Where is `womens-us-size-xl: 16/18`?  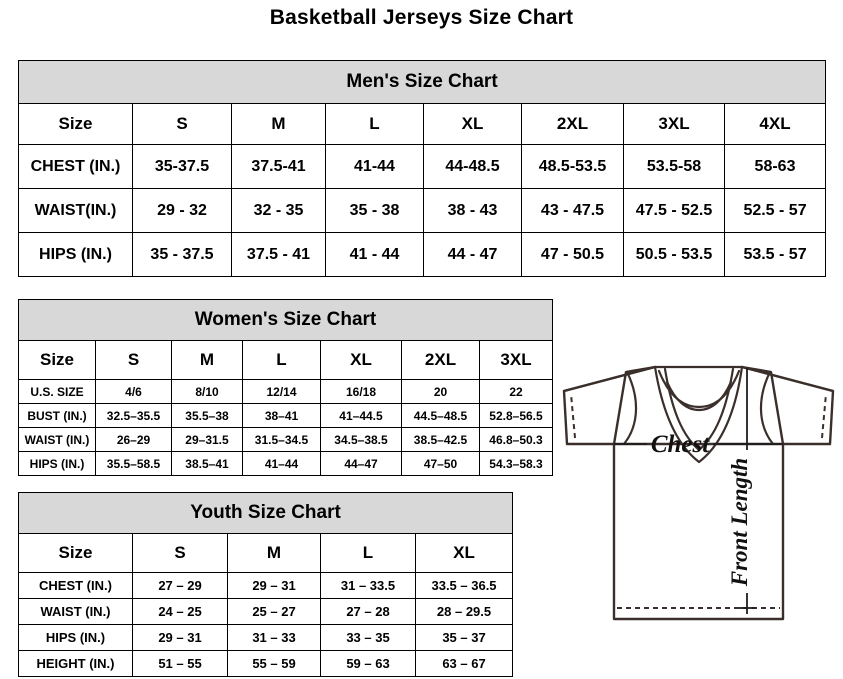 womens-us-size-xl: 16/18 is located at coordinates (361, 391).